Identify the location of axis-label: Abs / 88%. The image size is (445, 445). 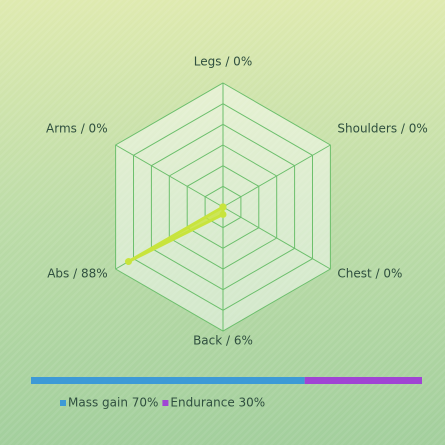
(77, 274).